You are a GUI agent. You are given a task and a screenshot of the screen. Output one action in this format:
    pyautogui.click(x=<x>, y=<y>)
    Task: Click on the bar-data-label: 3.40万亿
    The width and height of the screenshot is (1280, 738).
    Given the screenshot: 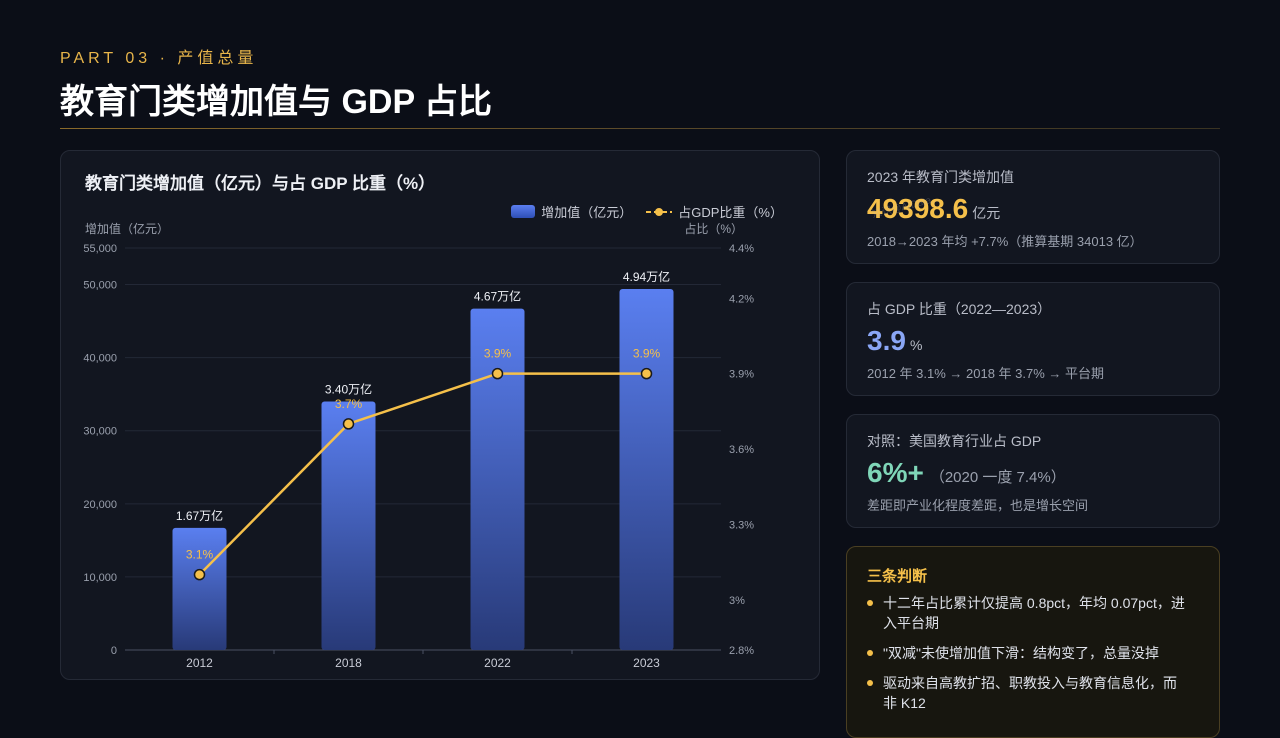 What is the action you would take?
    pyautogui.click(x=348, y=388)
    